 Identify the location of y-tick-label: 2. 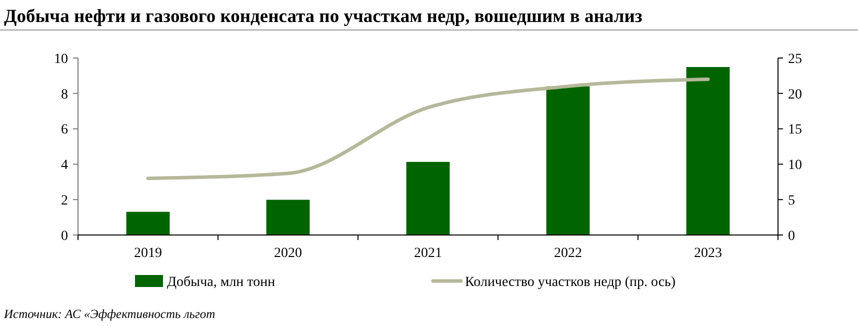
(64, 201).